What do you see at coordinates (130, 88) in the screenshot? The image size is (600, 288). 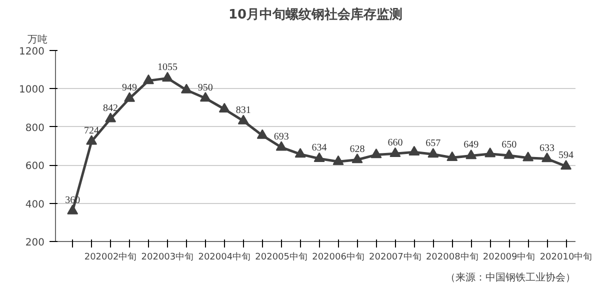 I see `data-label: 949` at bounding box center [130, 88].